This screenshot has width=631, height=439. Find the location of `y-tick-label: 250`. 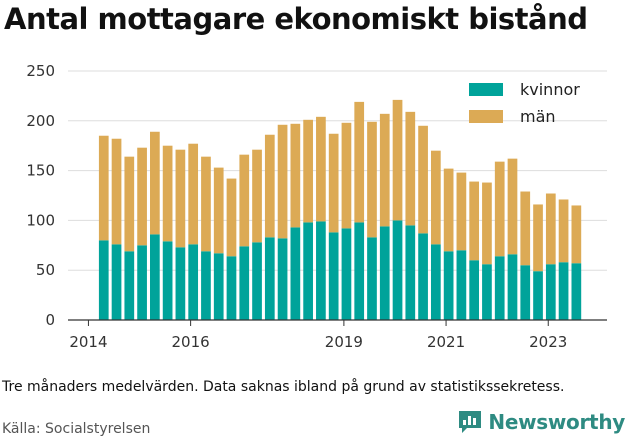

y-tick-label: 250 is located at coordinates (40, 71).